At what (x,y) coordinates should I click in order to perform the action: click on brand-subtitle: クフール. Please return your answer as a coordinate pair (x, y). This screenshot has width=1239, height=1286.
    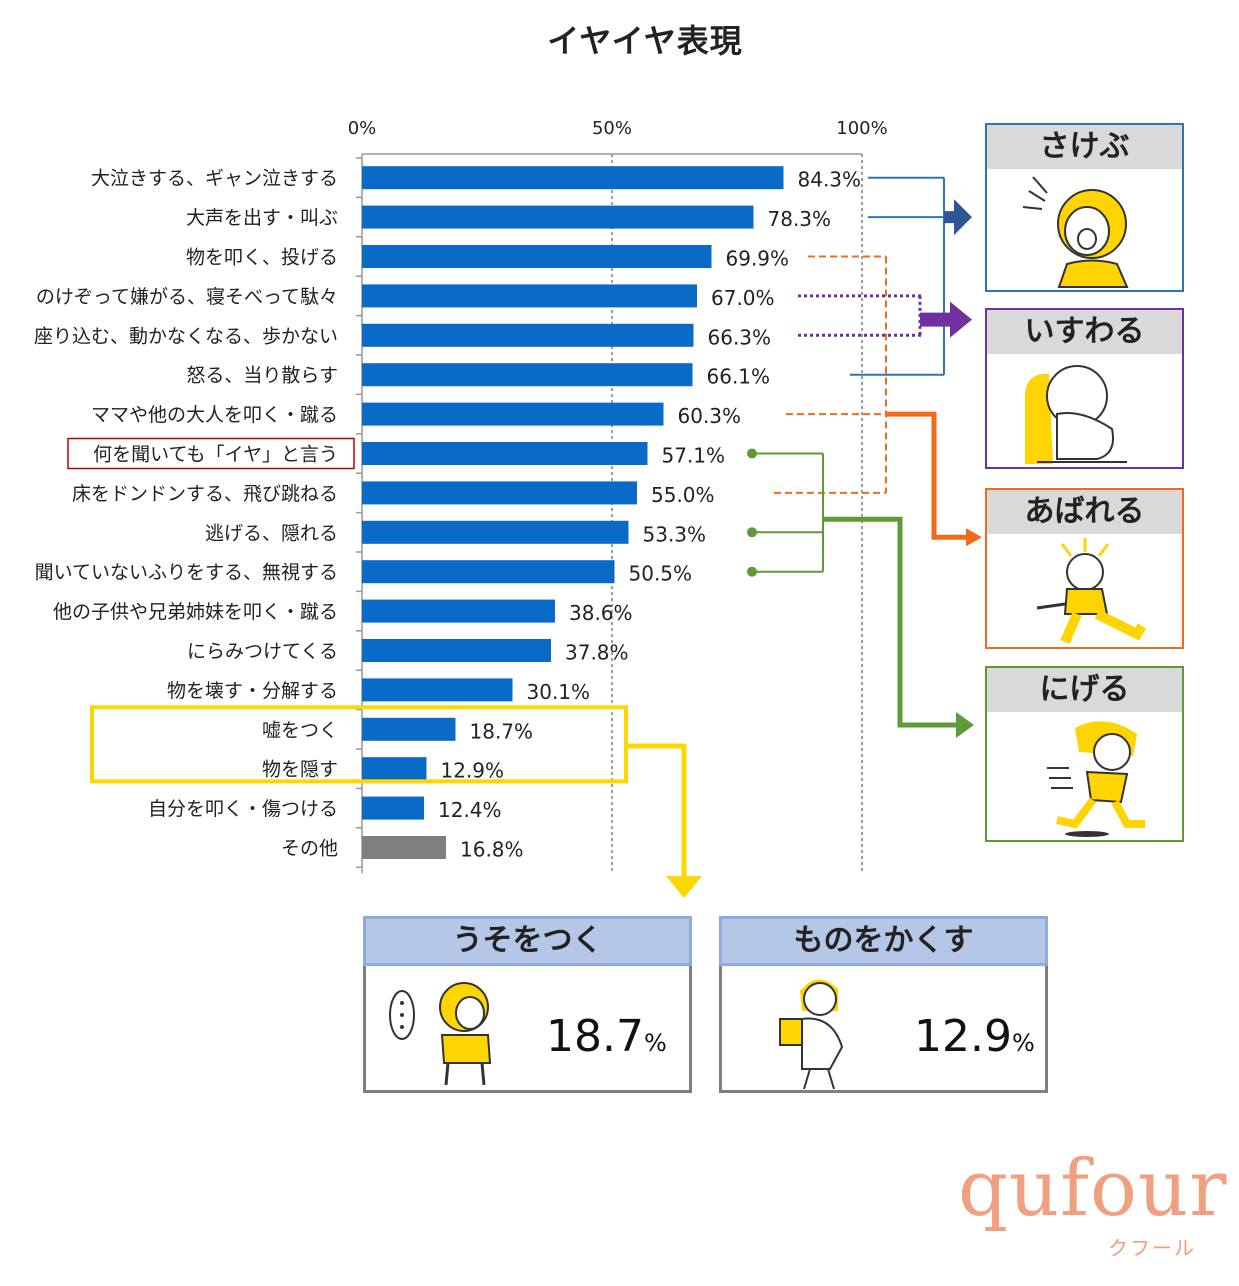
    Looking at the image, I should click on (1152, 1248).